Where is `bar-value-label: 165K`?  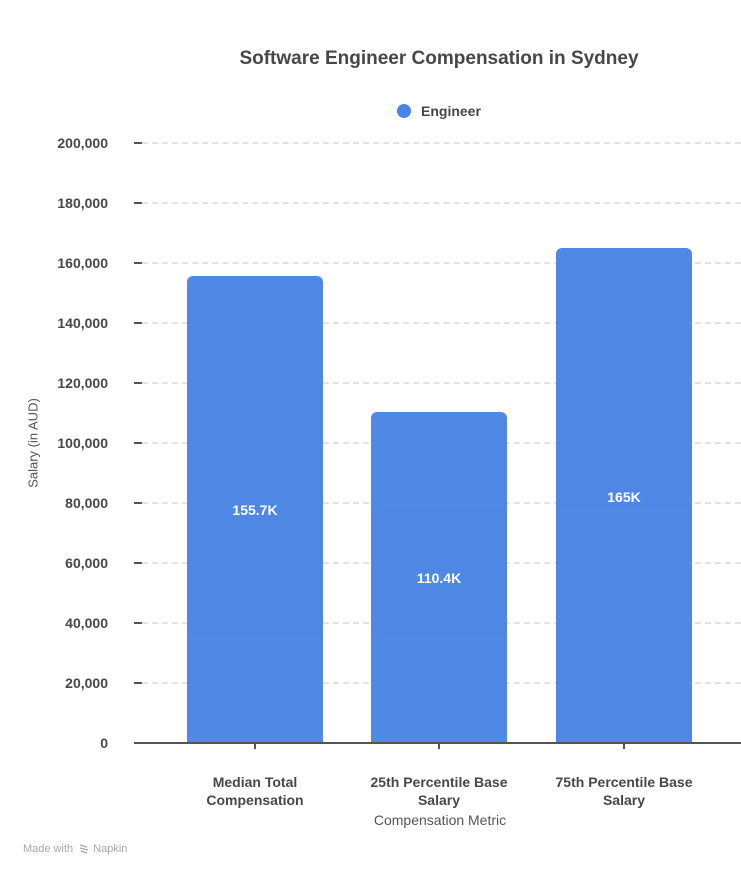 bar-value-label: 165K is located at coordinates (624, 496).